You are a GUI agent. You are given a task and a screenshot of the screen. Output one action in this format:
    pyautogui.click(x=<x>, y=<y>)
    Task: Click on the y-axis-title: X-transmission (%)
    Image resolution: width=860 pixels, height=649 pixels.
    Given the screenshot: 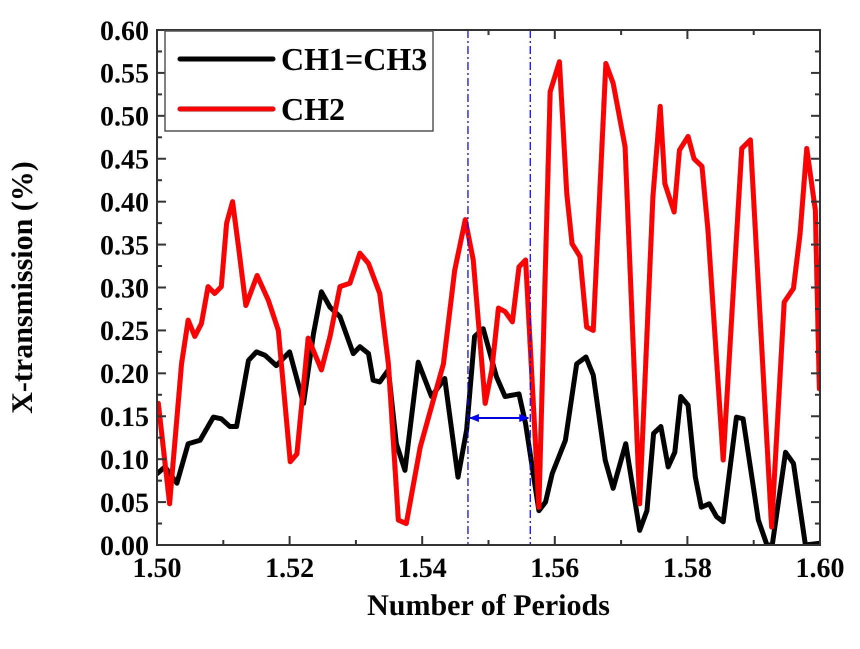 What is the action you would take?
    pyautogui.click(x=22, y=287)
    